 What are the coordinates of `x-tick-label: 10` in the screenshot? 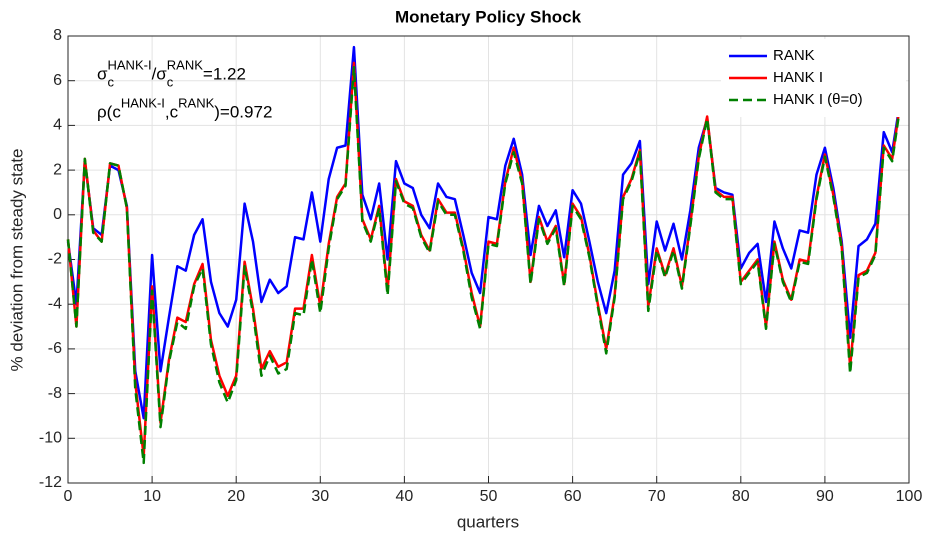 It's located at (152, 496).